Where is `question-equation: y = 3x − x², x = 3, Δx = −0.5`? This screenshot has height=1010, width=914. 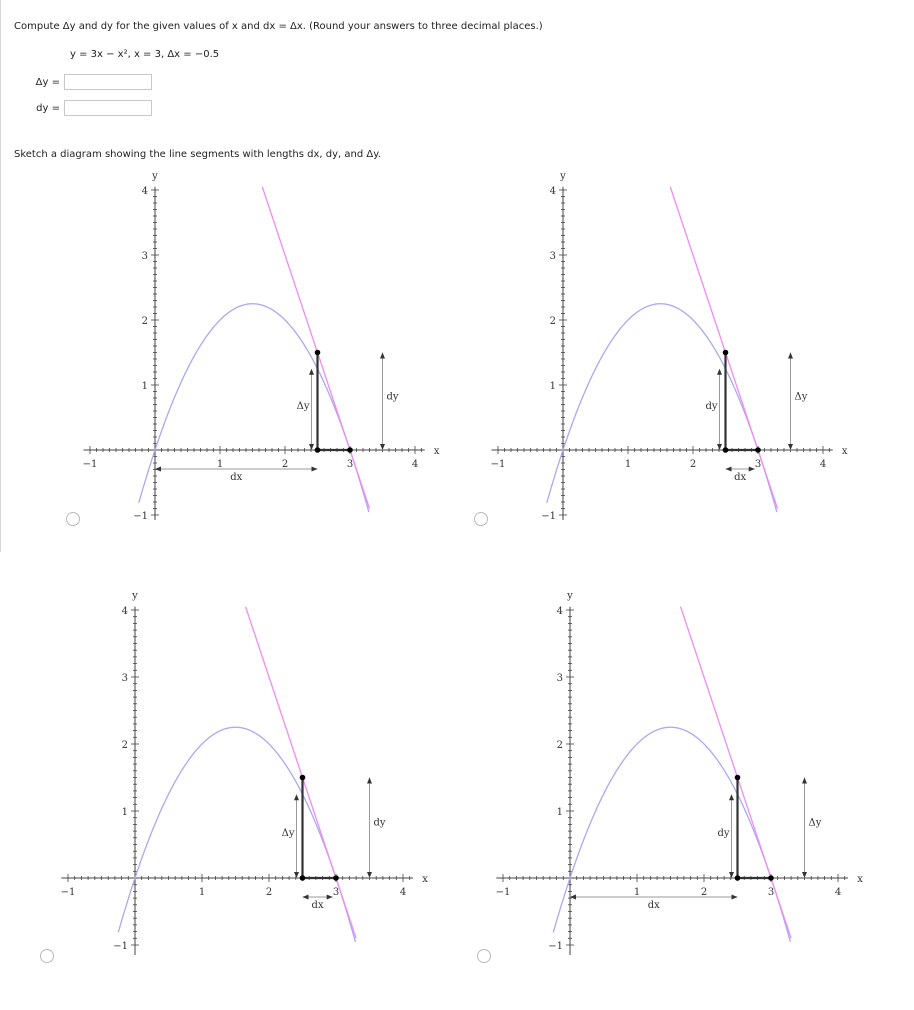
question-equation: y = 3x − x², x = 3, Δx = −0.5 is located at coordinates (145, 54).